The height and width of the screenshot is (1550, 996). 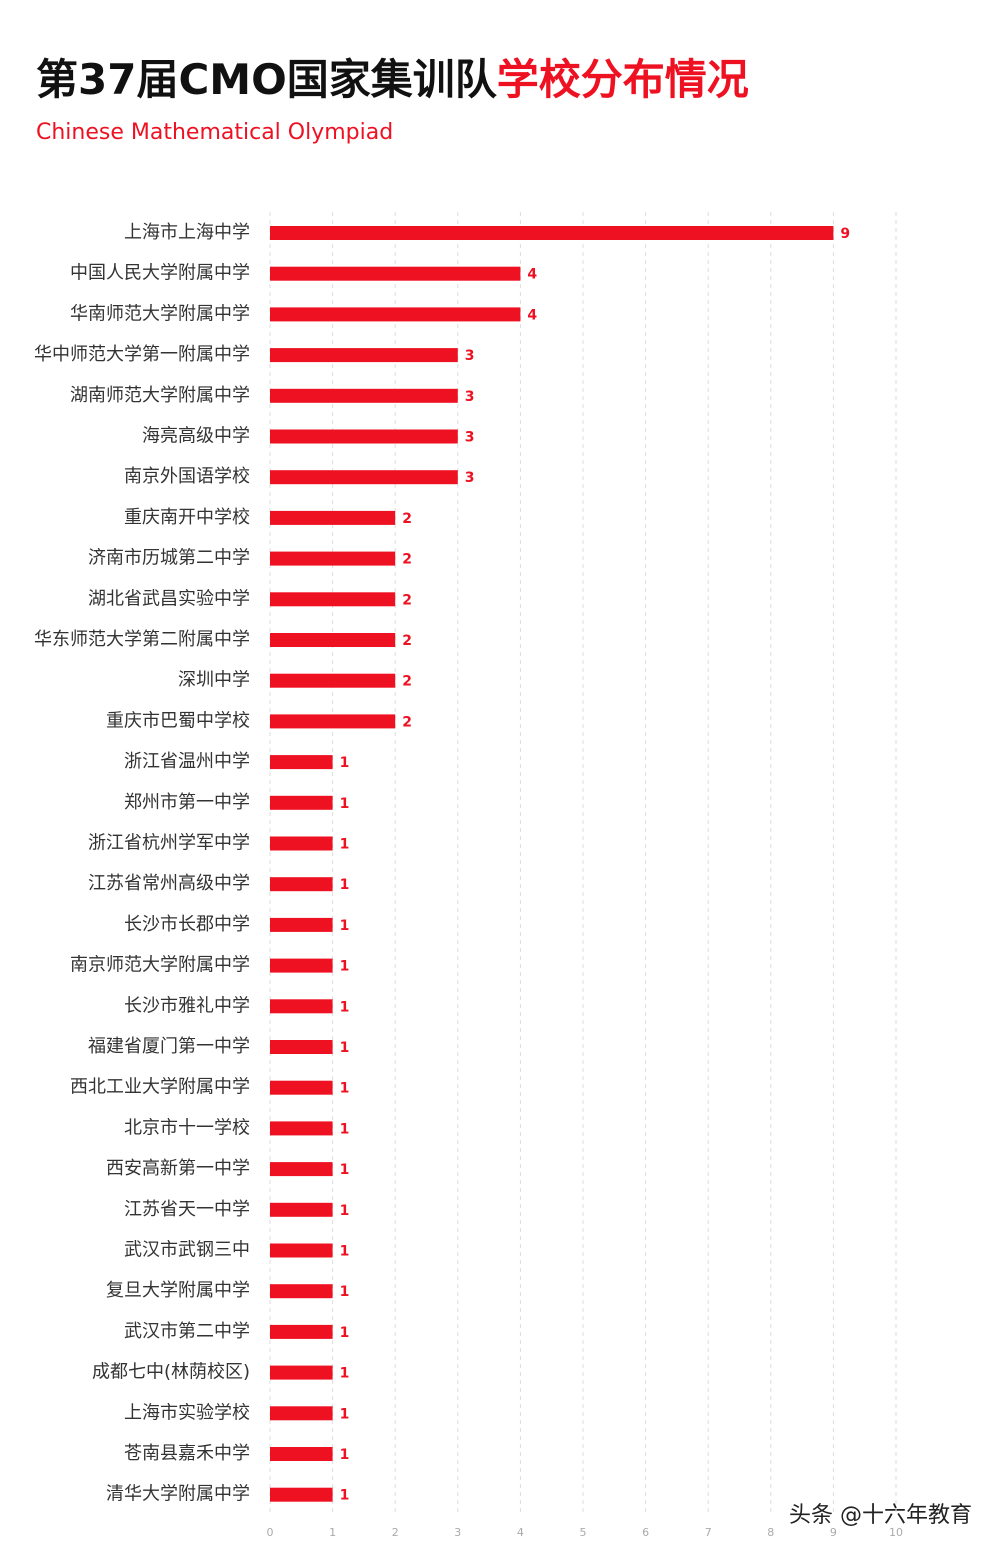 What do you see at coordinates (520, 1532) in the screenshot?
I see `x-tick-label: 4` at bounding box center [520, 1532].